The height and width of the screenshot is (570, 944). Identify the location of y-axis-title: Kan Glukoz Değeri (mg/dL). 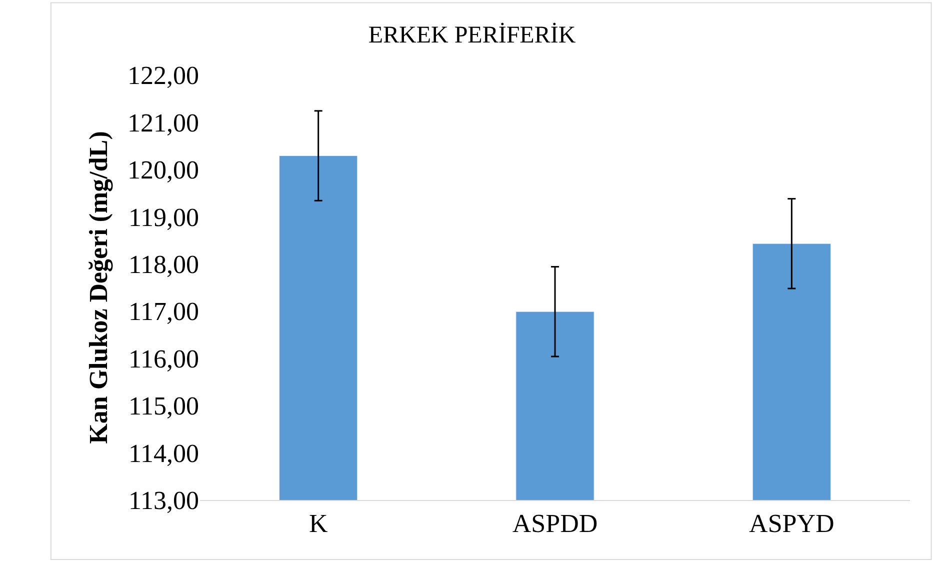
(98, 287).